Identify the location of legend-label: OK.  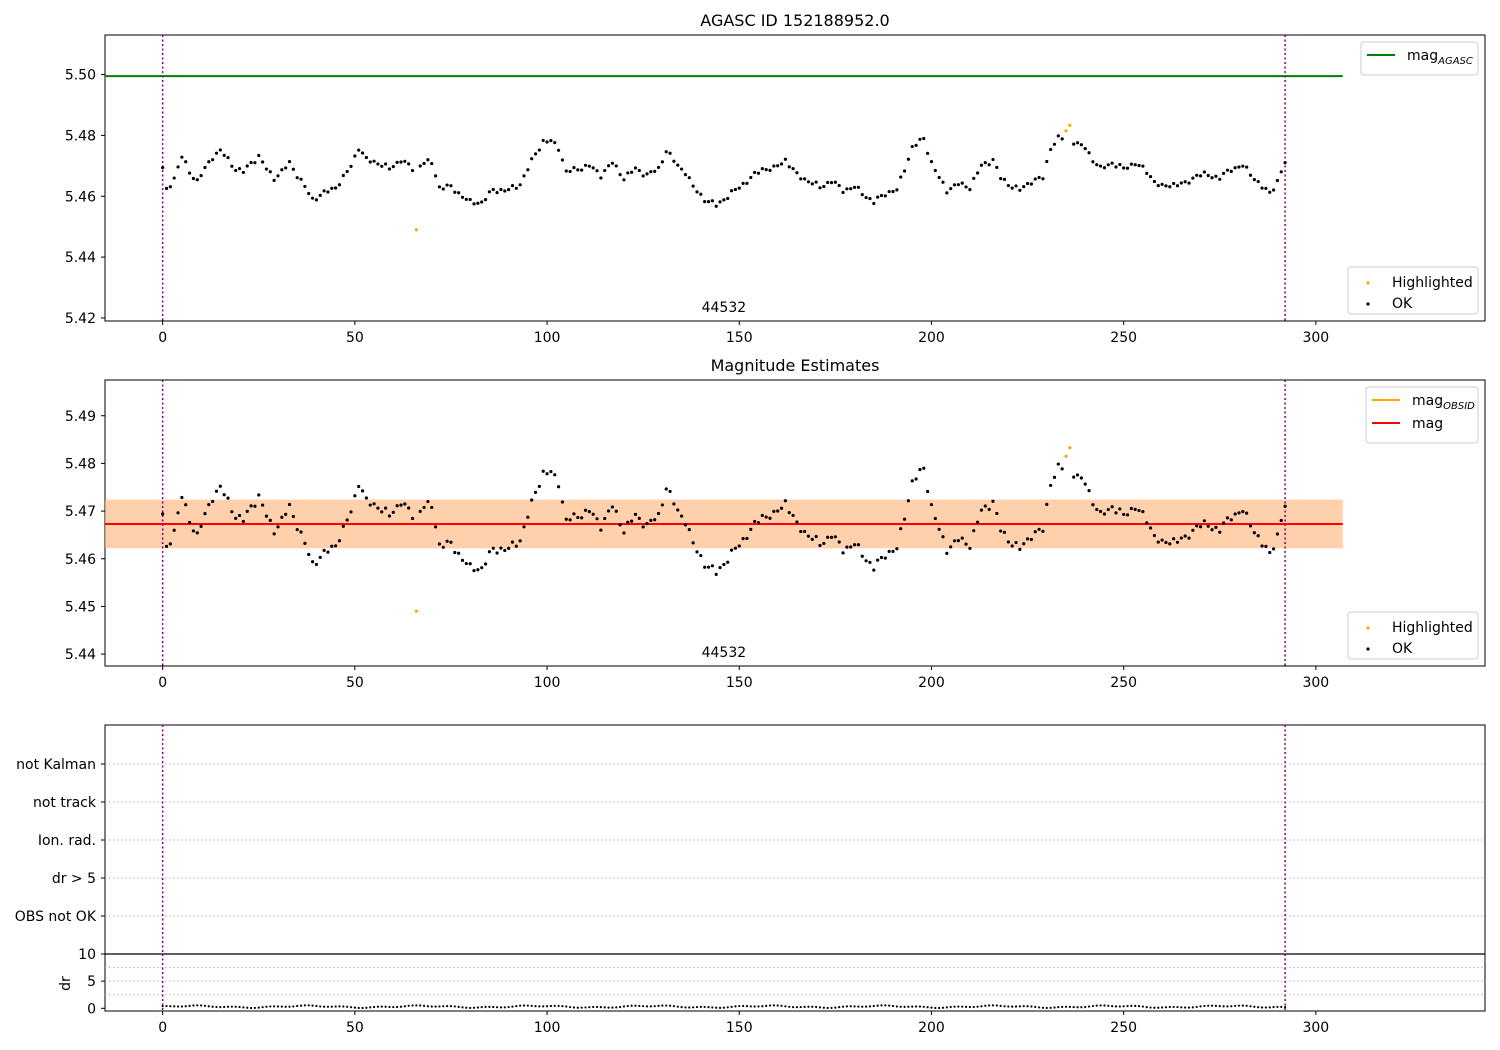
(1402, 304).